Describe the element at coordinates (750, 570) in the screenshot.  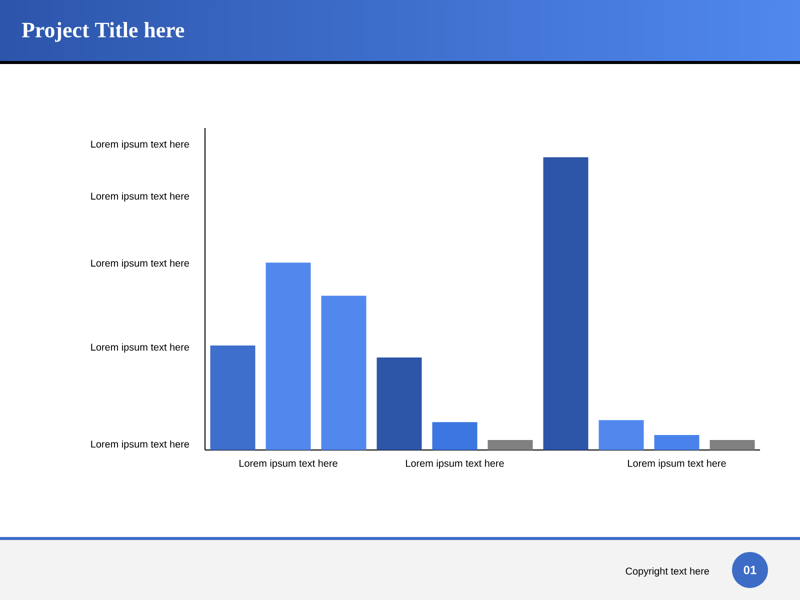
I see `text: 01` at that location.